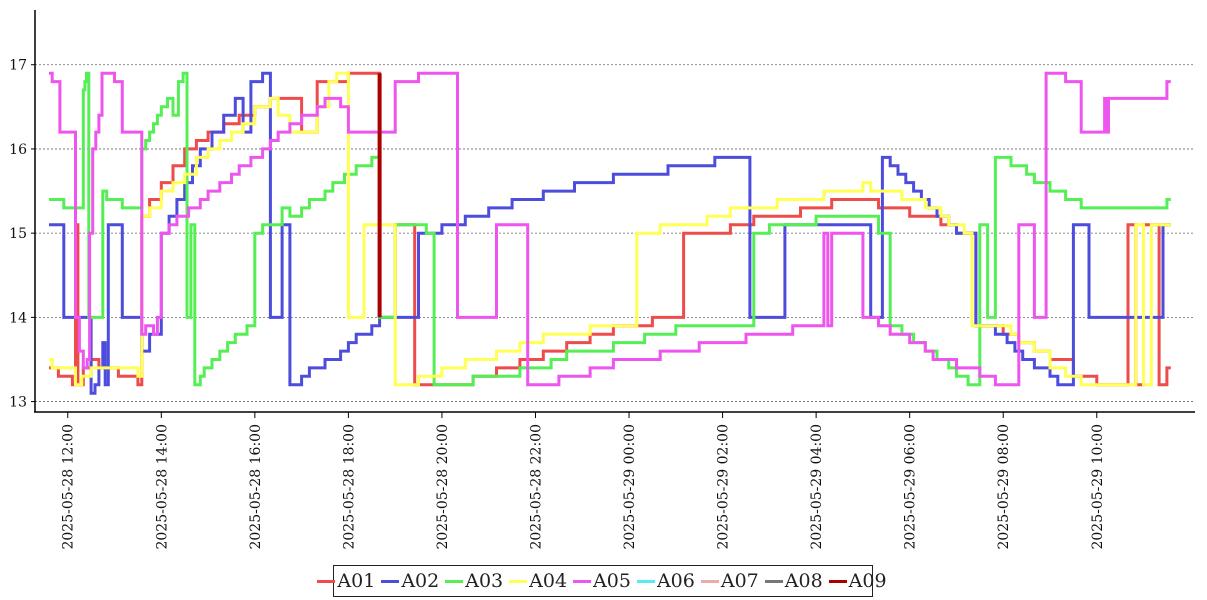 The width and height of the screenshot is (1207, 600). I want to click on x-tick-label: 2025-05-29 04:00, so click(817, 487).